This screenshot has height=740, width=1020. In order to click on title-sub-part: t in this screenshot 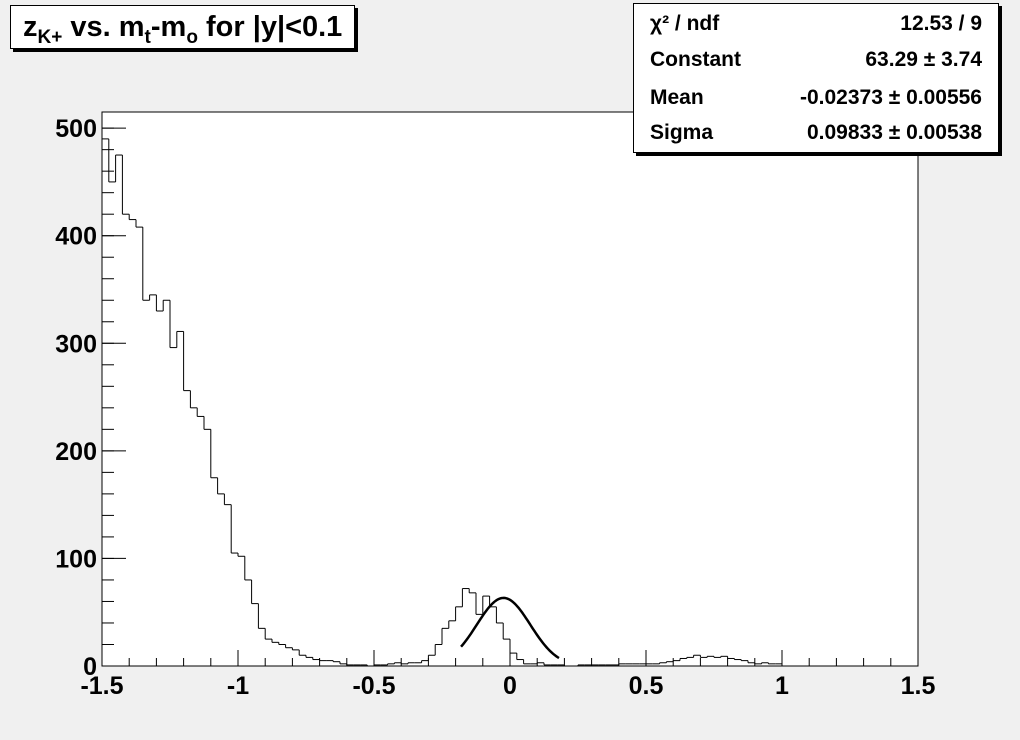, I will do `click(147, 37)`.